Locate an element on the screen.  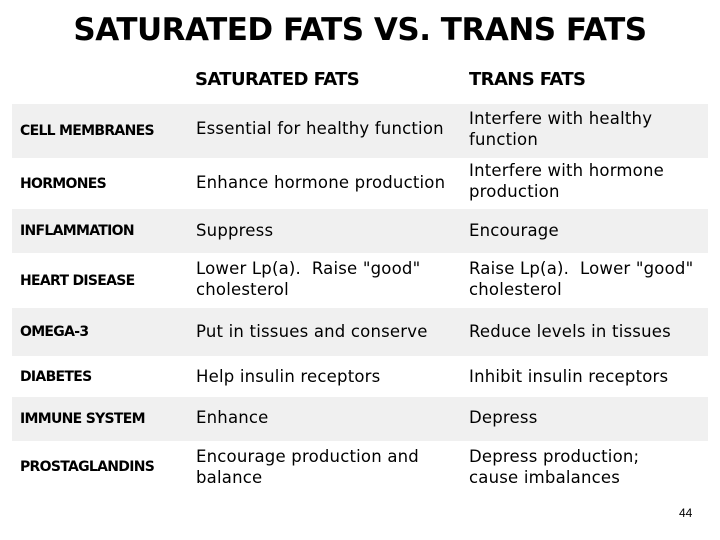
cell-trans: Inhibit insulin receptors is located at coordinates (569, 376).